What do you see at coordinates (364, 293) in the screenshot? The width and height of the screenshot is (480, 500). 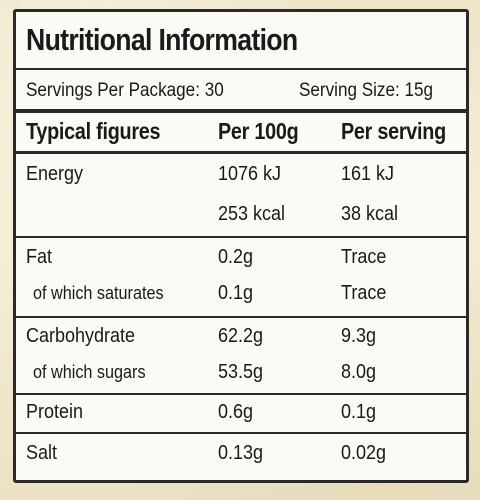 I see `saturates-per-serving: Trace` at bounding box center [364, 293].